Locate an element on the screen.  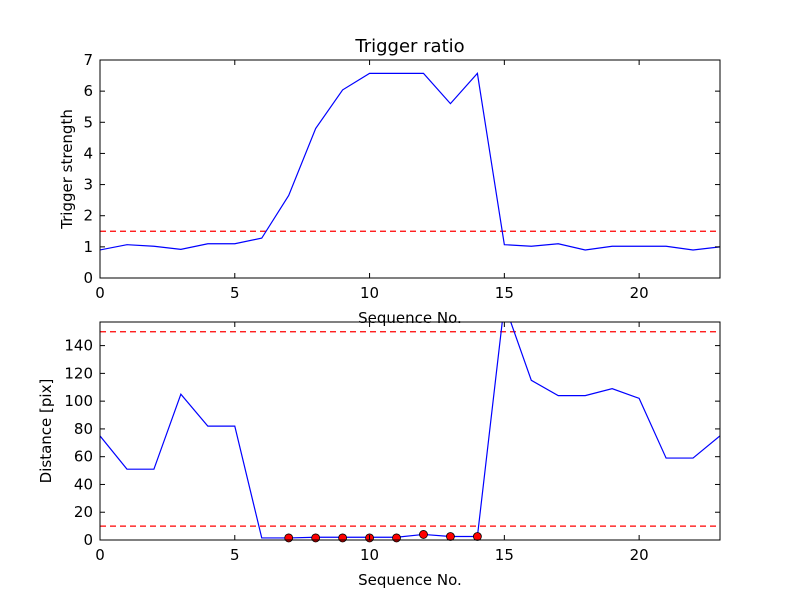
y-tick-label: 7 is located at coordinates (88, 60).